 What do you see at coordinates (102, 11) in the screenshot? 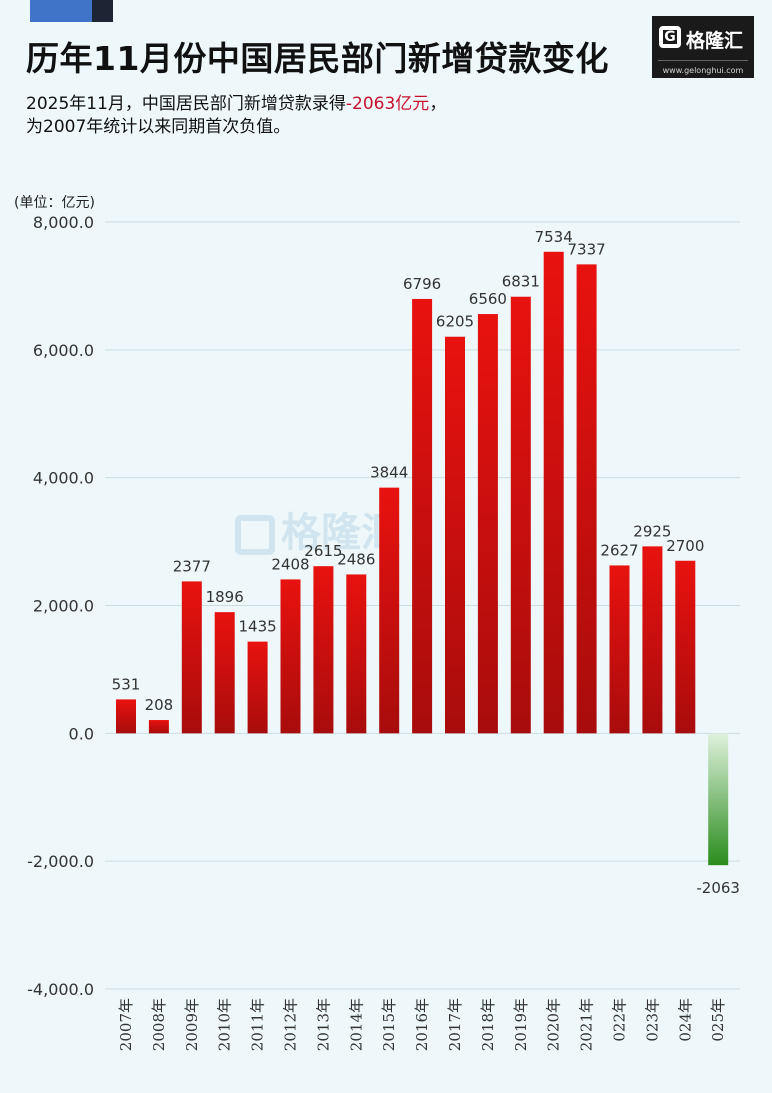
I see `top-accent-bar-dark` at bounding box center [102, 11].